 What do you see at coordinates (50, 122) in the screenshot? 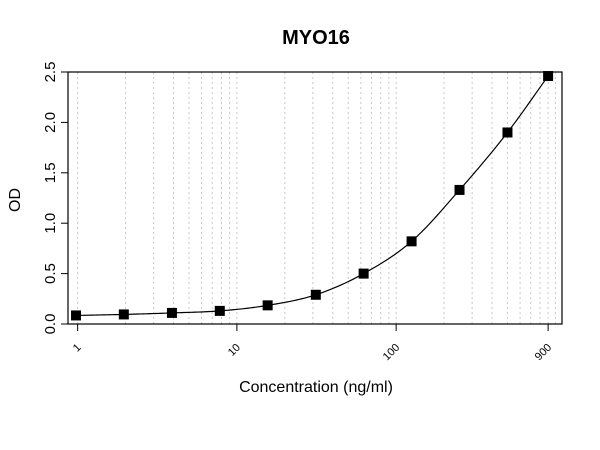
I see `y-tick-label: 2.0` at bounding box center [50, 122].